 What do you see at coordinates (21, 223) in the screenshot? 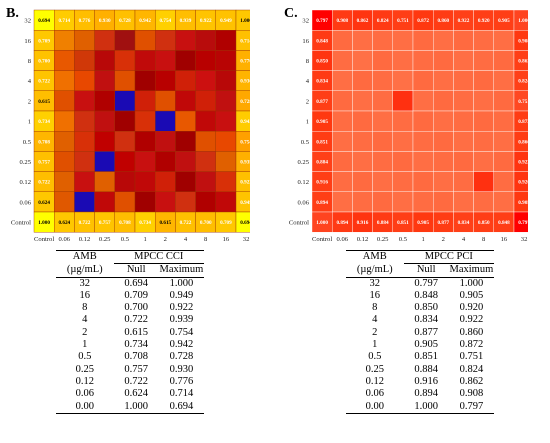
I see `heatmap-b-y-tick-label: Control` at bounding box center [21, 223].